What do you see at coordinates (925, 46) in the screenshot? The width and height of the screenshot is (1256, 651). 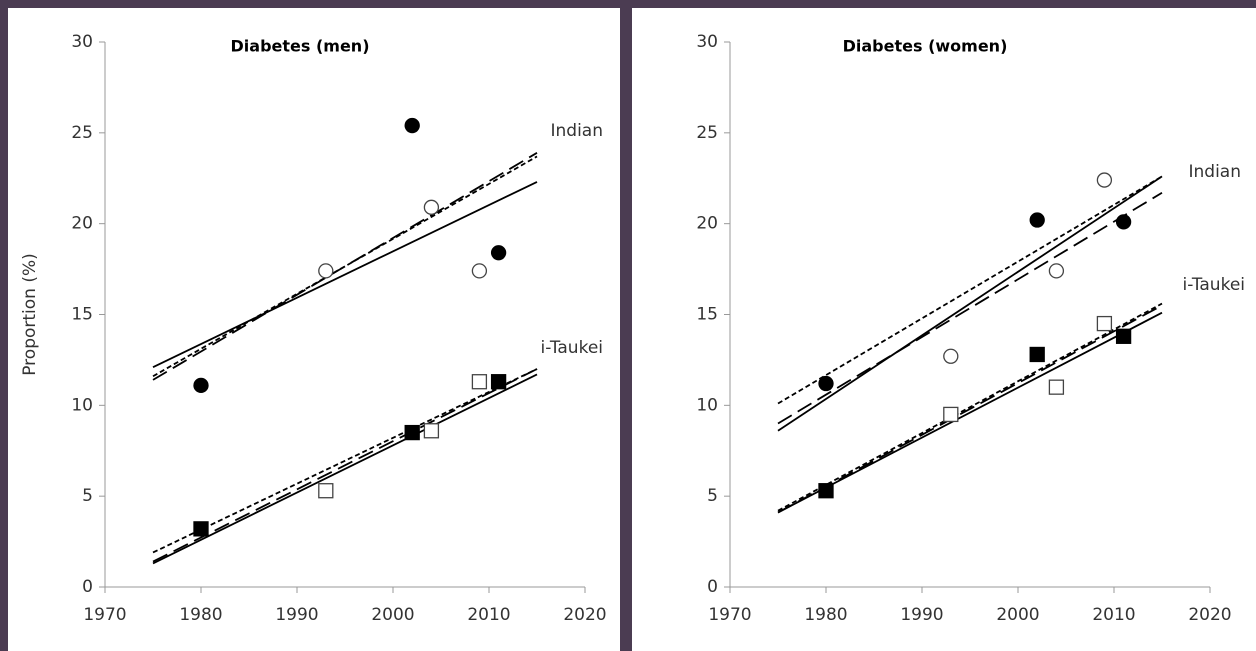 I see `chart-title: Diabetes (women)` at bounding box center [925, 46].